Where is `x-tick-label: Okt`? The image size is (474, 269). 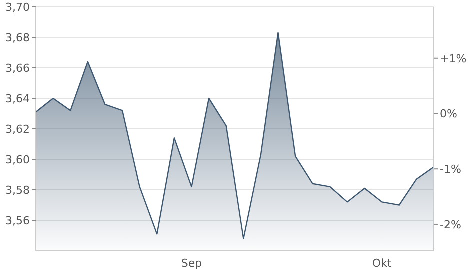
x-tick-label: Okt is located at coordinates (382, 262).